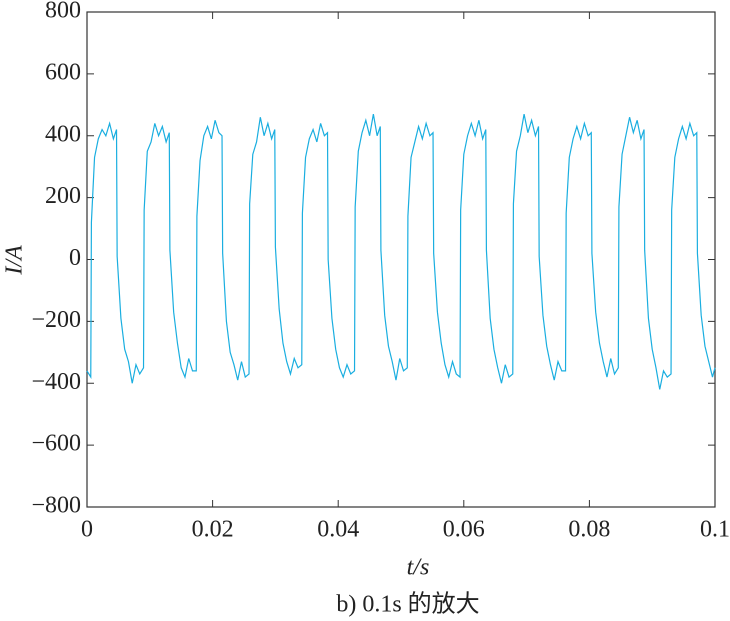 This screenshot has height=621, width=730. I want to click on x-tick-label: 0.06, so click(464, 530).